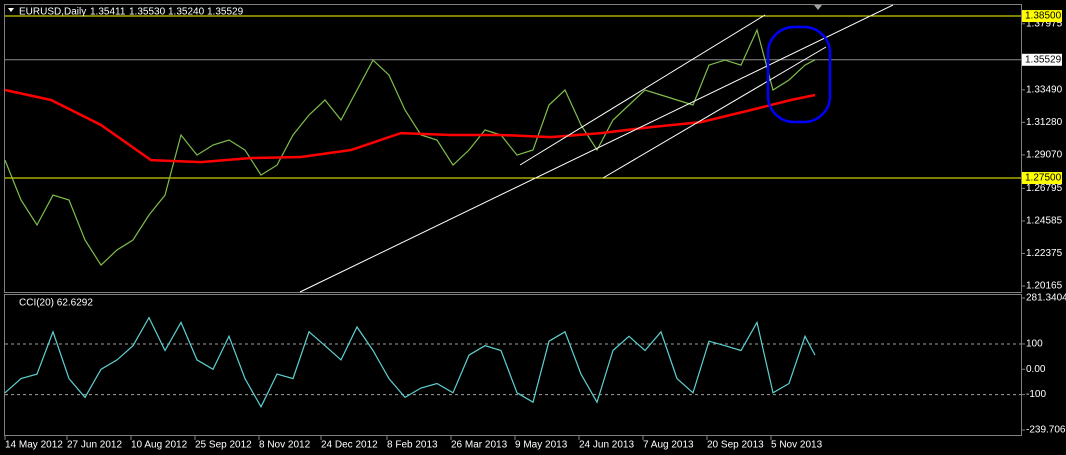 This screenshot has width=1066, height=455. I want to click on y-tick-label: 1.26795, so click(1044, 188).